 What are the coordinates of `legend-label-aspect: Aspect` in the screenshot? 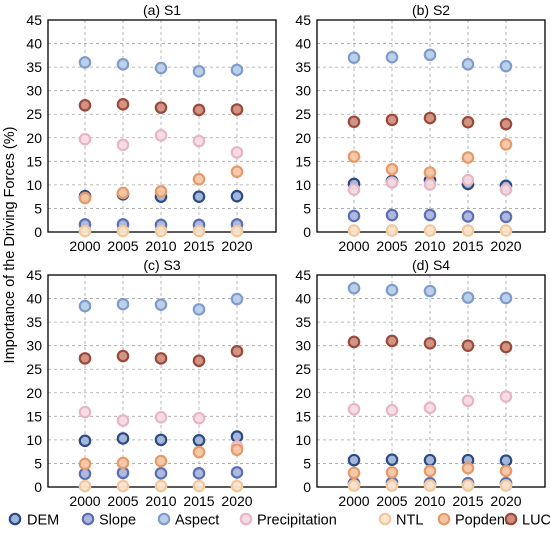 It's located at (197, 521).